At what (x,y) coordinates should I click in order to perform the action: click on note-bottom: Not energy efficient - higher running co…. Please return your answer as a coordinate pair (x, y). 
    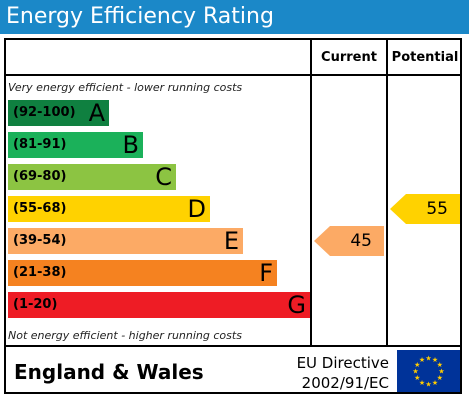
    Looking at the image, I should click on (125, 335).